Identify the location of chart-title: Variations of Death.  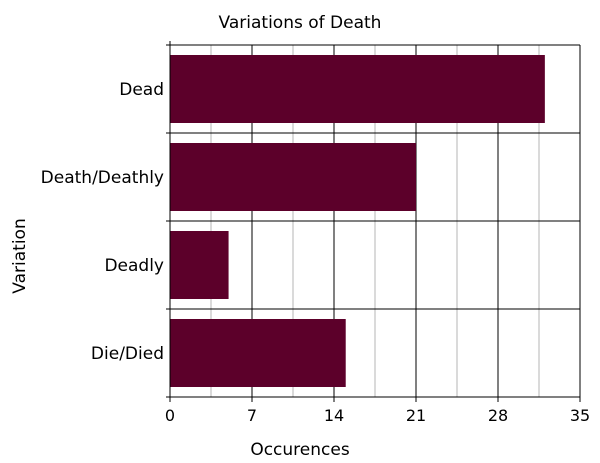
(300, 23).